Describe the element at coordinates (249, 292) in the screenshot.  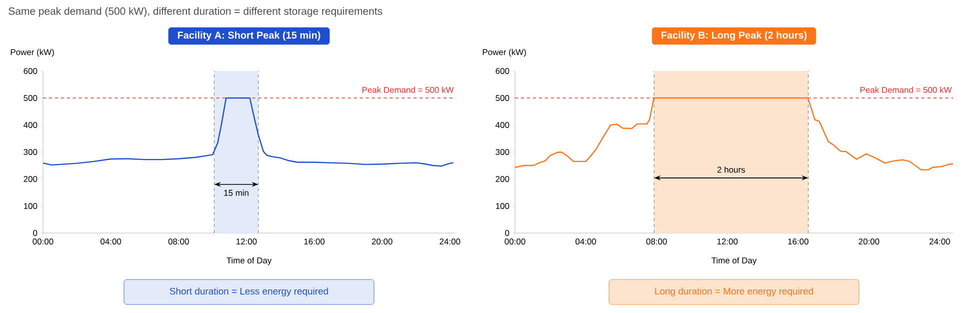
I see `text: Short duration = Less energy required` at that location.